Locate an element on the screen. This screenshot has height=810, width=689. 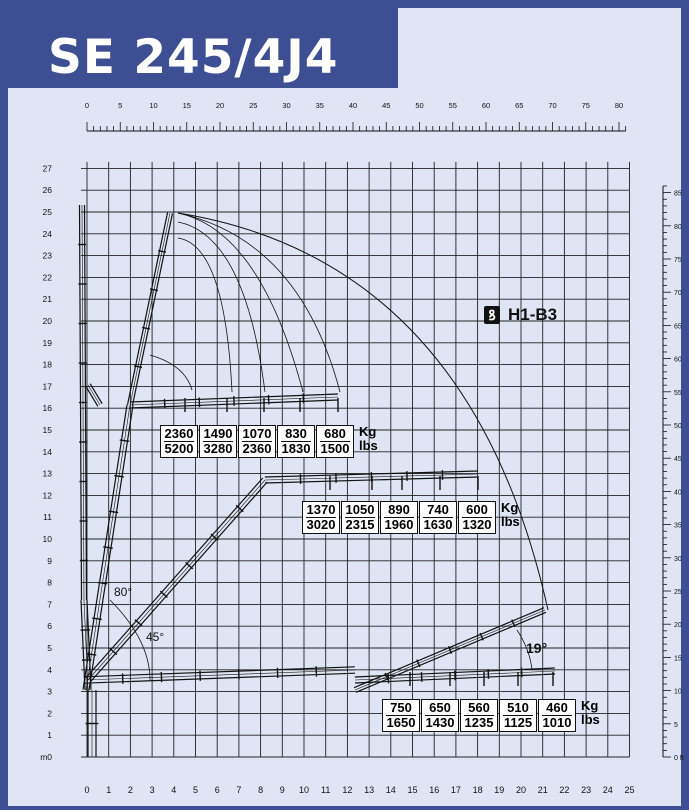
left-axis-label: 2 is located at coordinates (49, 713).